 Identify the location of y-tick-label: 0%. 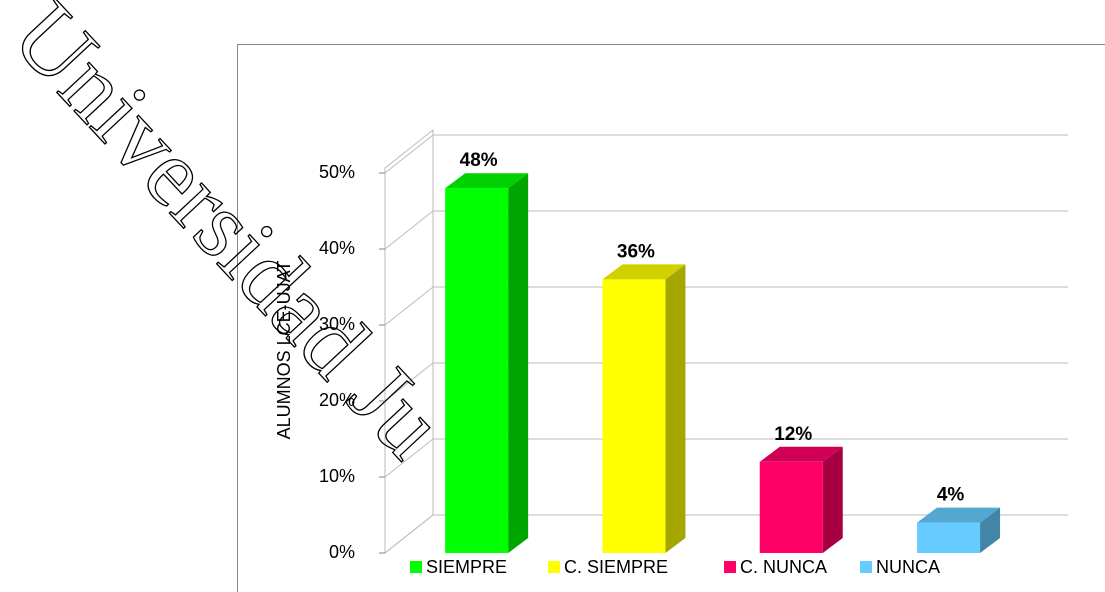
(342, 552).